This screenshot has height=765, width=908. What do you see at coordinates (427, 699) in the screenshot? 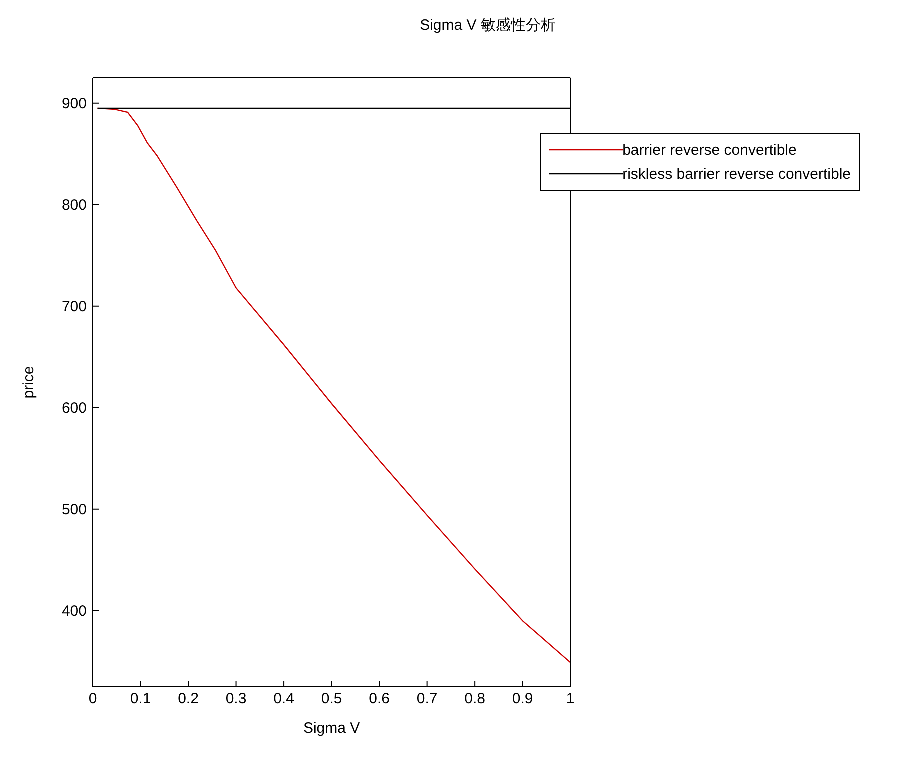
I see `x-tick-label: 0.7` at bounding box center [427, 699].